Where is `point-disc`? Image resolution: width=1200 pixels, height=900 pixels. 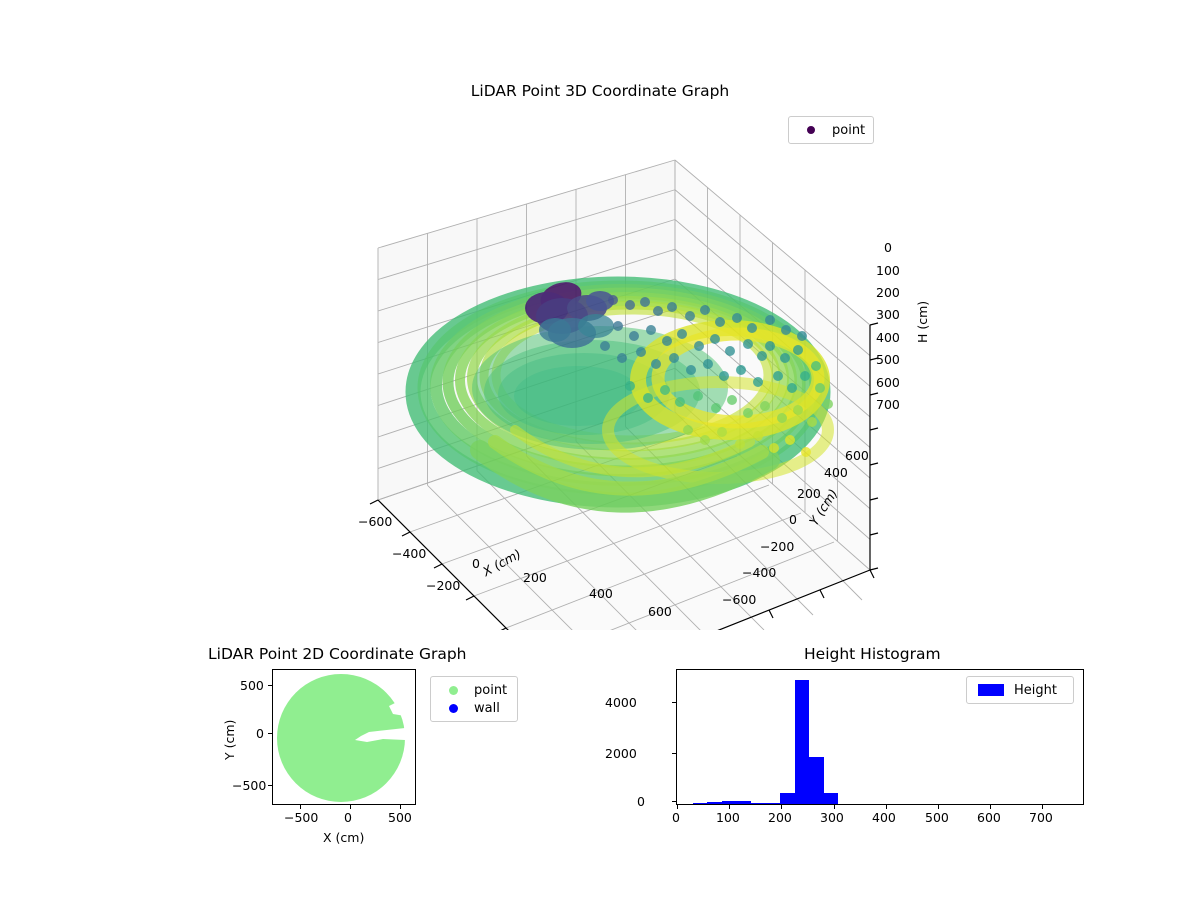 point-disc is located at coordinates (341, 738).